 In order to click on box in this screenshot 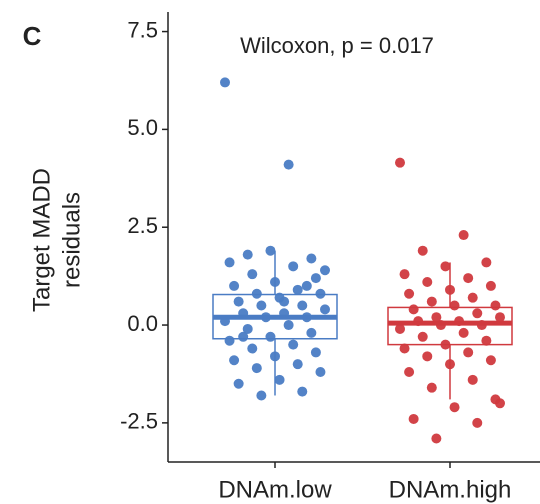, I will do `click(450, 326)`.